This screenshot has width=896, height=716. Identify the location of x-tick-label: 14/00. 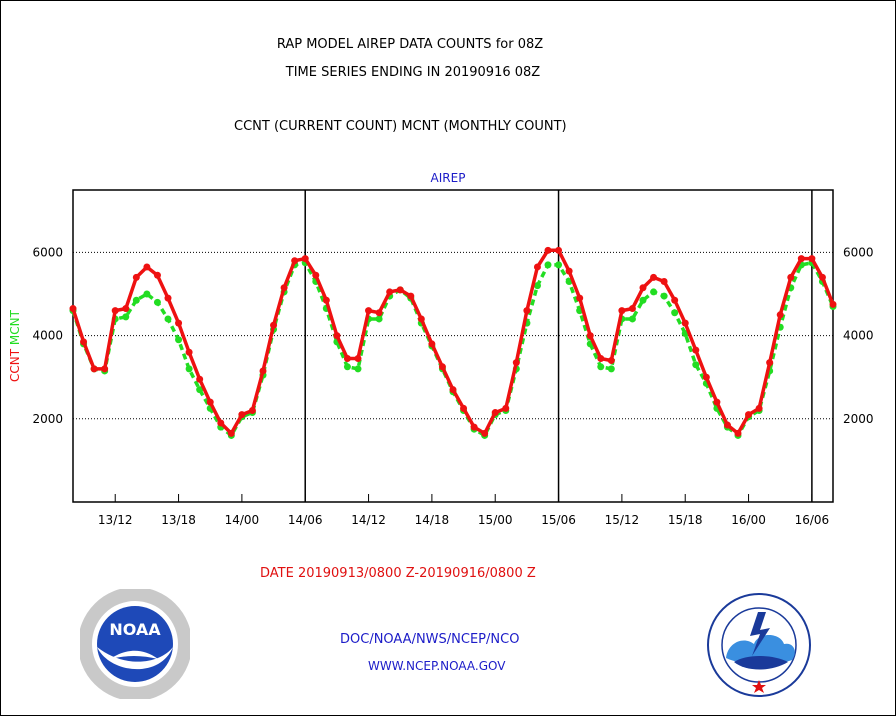
(242, 520).